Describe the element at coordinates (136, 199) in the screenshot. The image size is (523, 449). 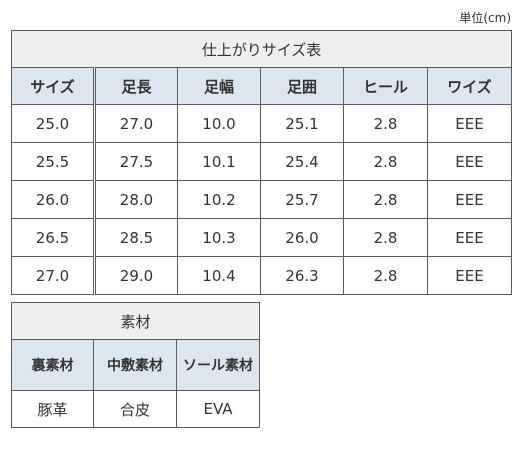
I see `table-cell: 28.0` at that location.